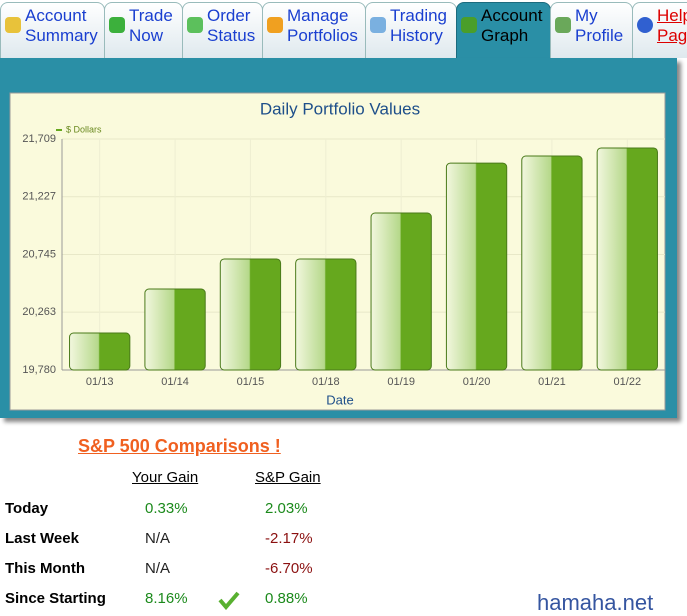  What do you see at coordinates (39, 370) in the screenshot?
I see `y-tick-label: 19,780` at bounding box center [39, 370].